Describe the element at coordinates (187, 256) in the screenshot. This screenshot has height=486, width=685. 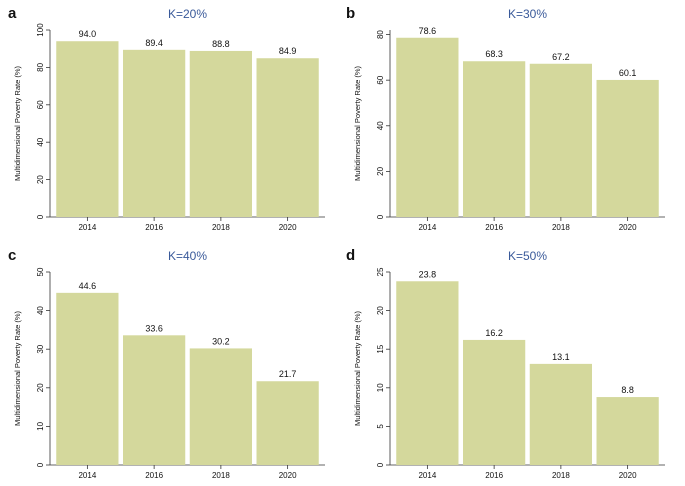
I see `chart-title: K=40%` at that location.